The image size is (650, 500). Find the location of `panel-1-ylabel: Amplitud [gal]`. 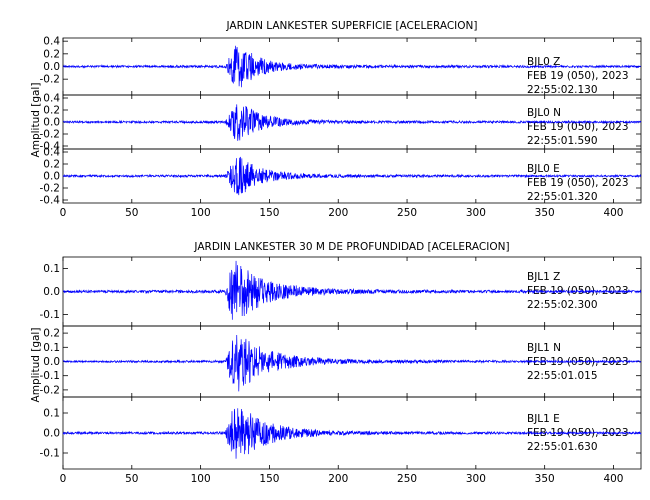

panel-1-ylabel: Amplitud [gal] is located at coordinates (36, 120).